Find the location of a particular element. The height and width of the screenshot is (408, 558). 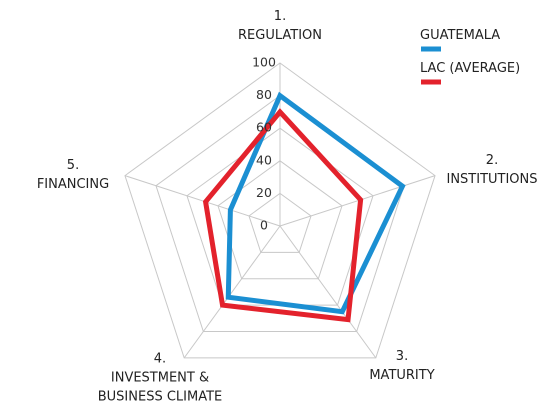

axis-label: 1. REGULATION is located at coordinates (280, 26).